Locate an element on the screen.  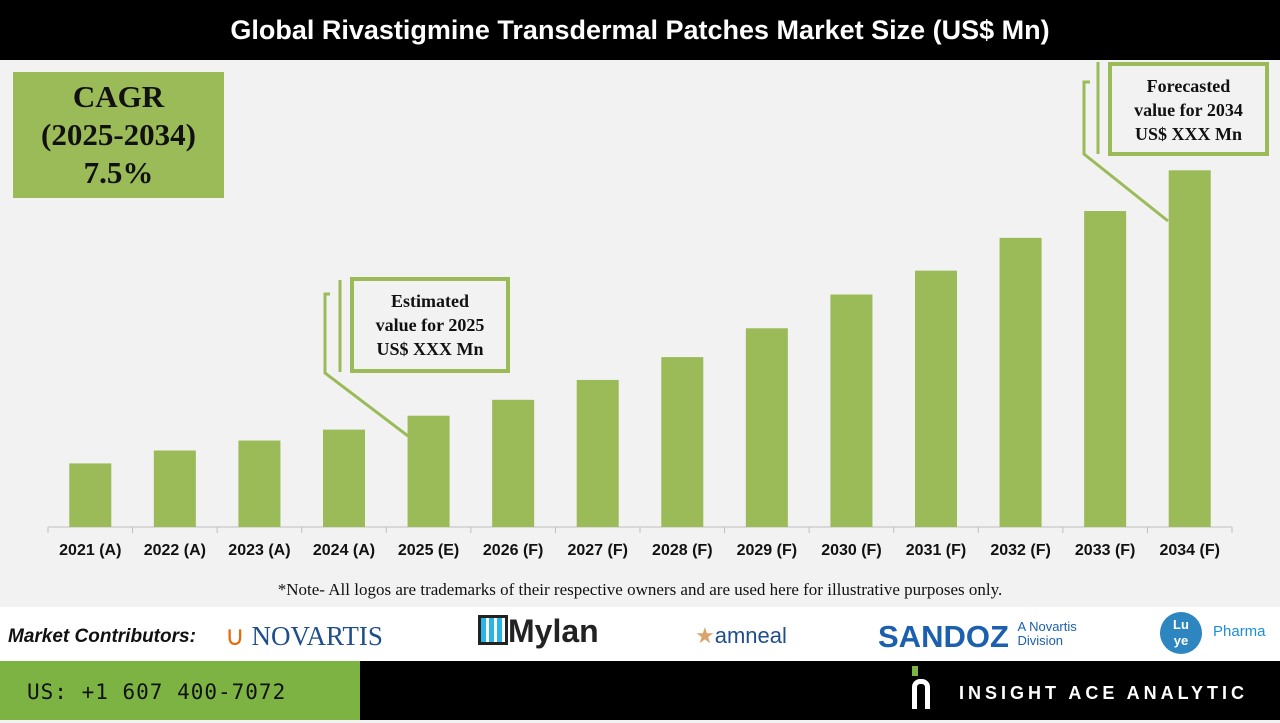
callout-line: value for 2025 is located at coordinates (430, 325).